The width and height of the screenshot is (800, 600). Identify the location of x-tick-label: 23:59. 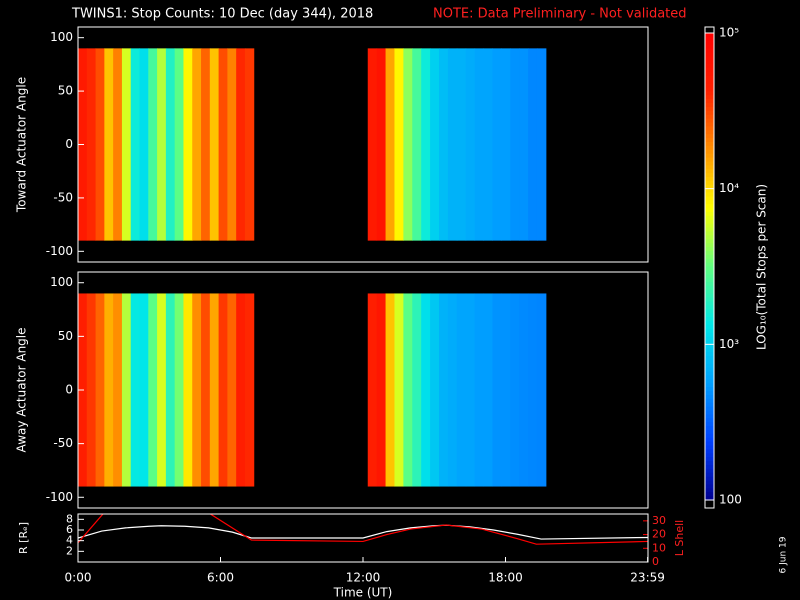
(647, 578).